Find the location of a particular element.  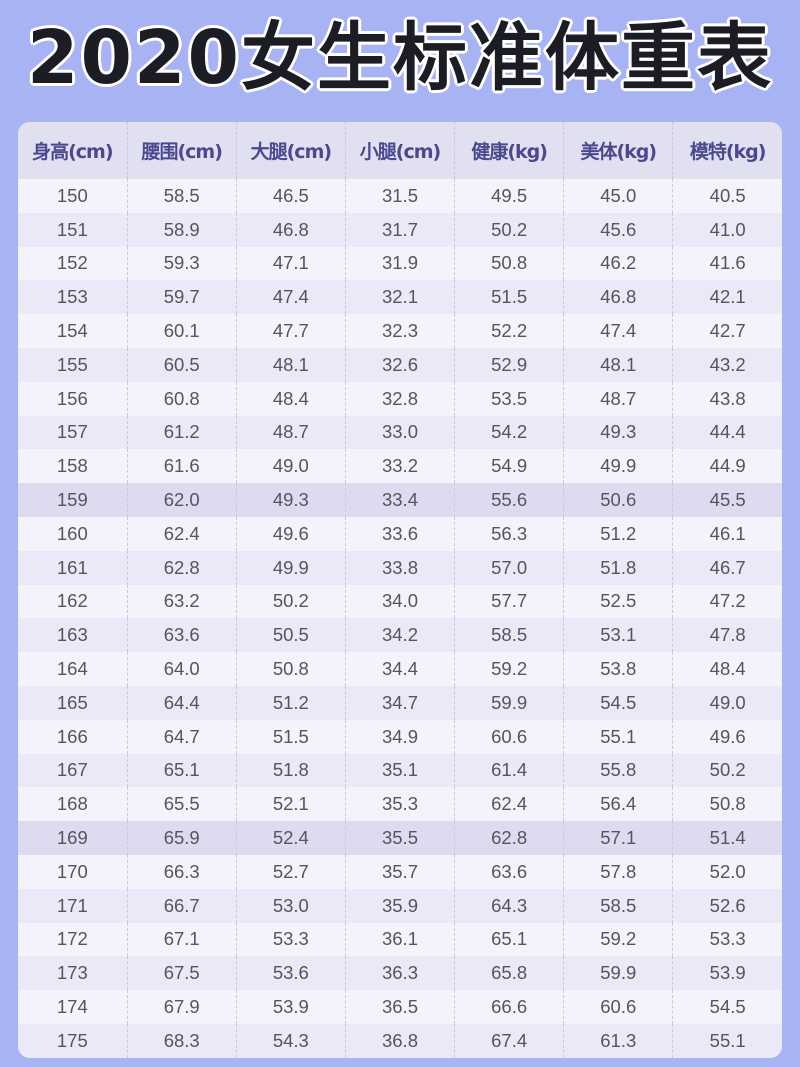

table-cell: 59.2 is located at coordinates (509, 669).